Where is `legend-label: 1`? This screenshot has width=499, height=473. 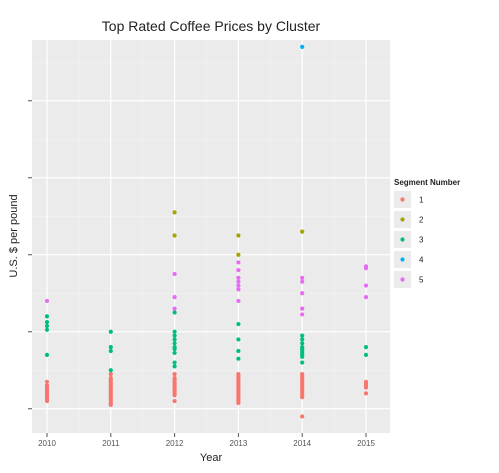
legend-label: 1 is located at coordinates (421, 200).